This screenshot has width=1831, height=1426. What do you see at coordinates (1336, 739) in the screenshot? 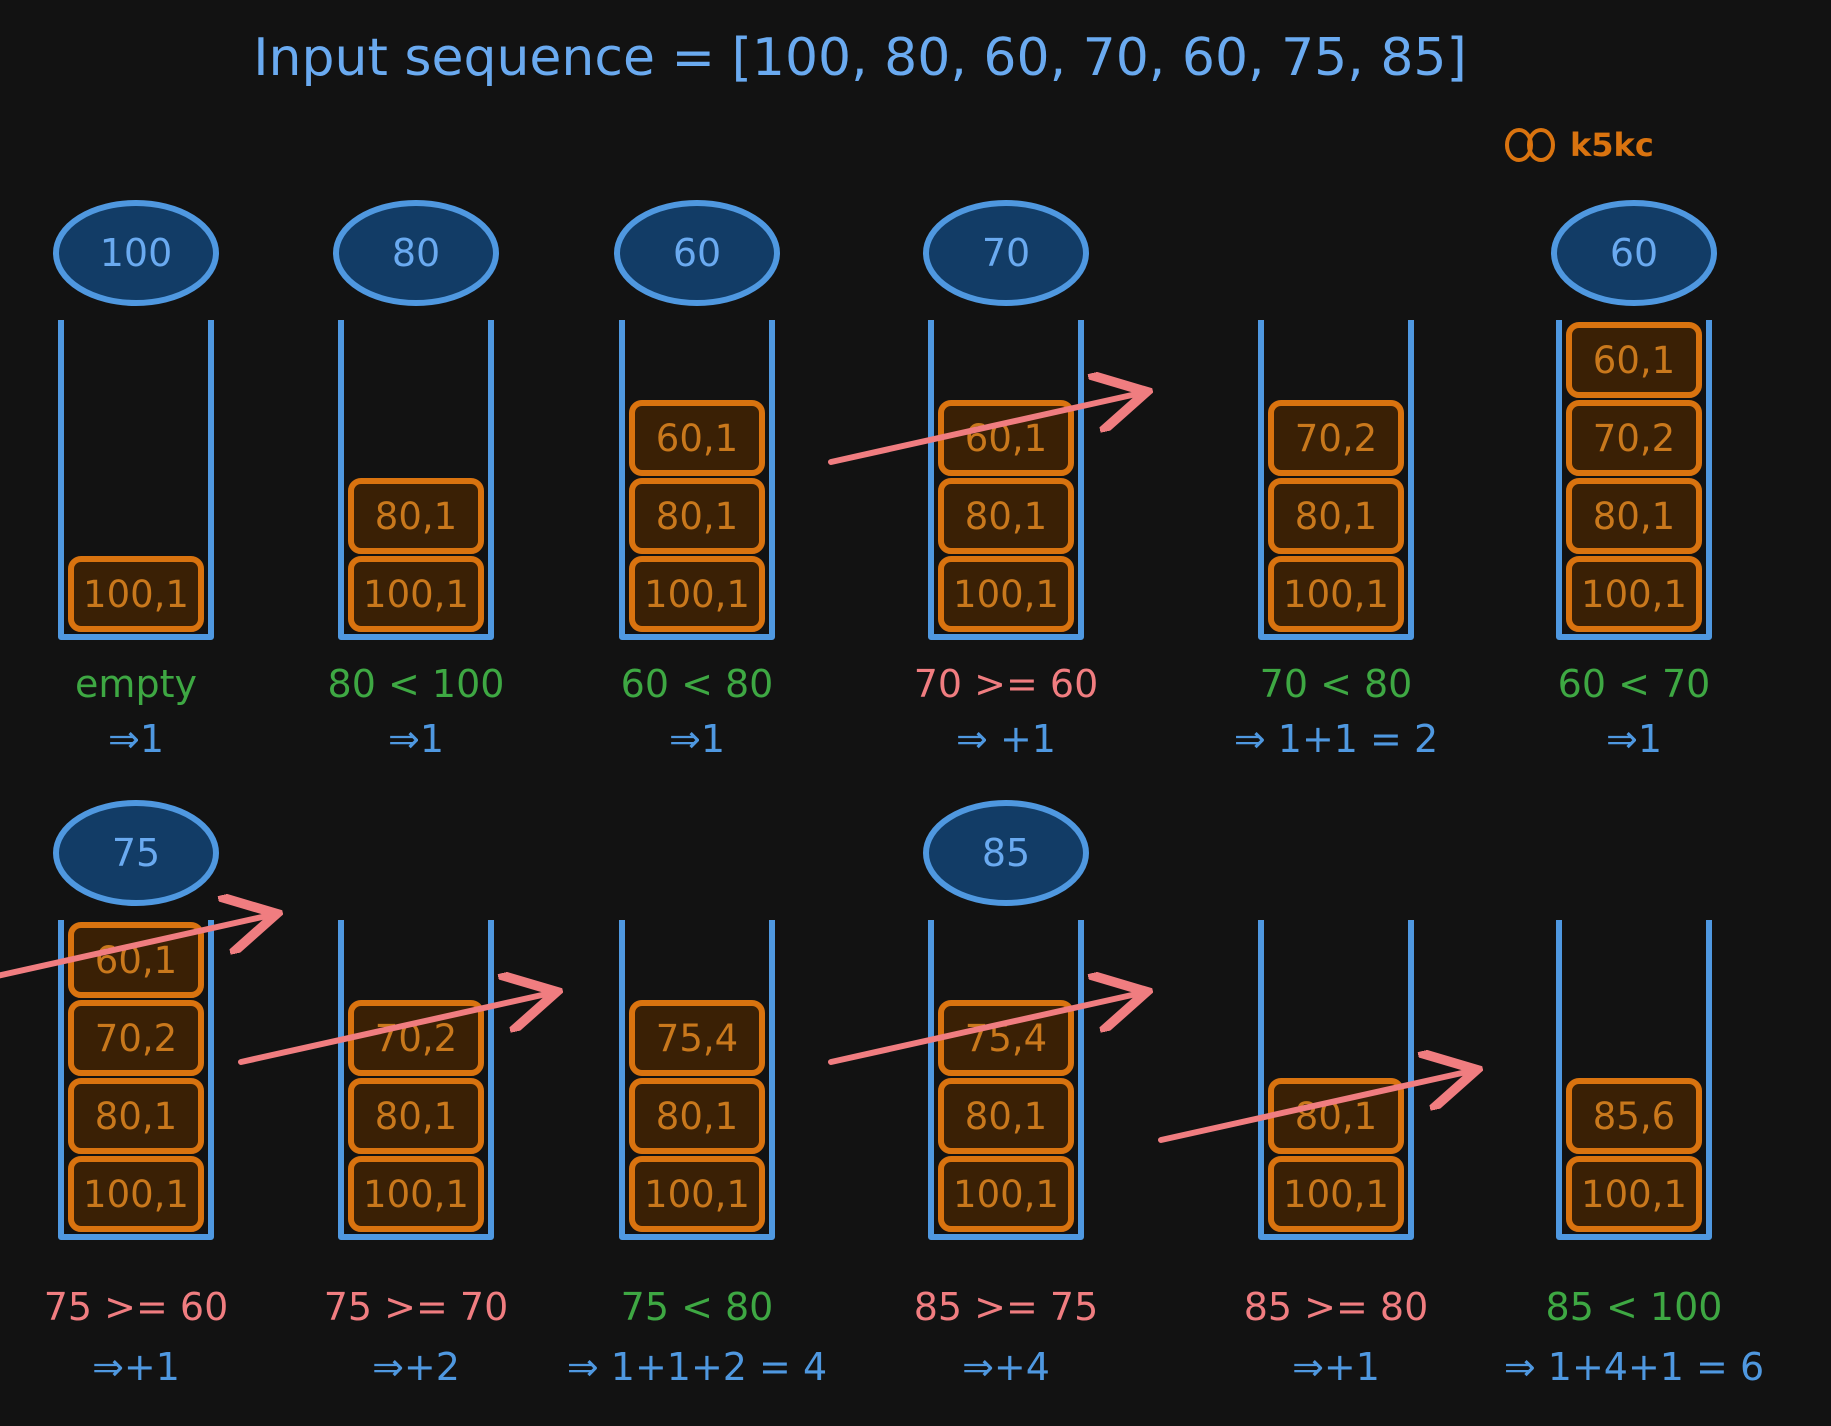
I see `span-result-label: ⇒ 1+1 = 2` at bounding box center [1336, 739].